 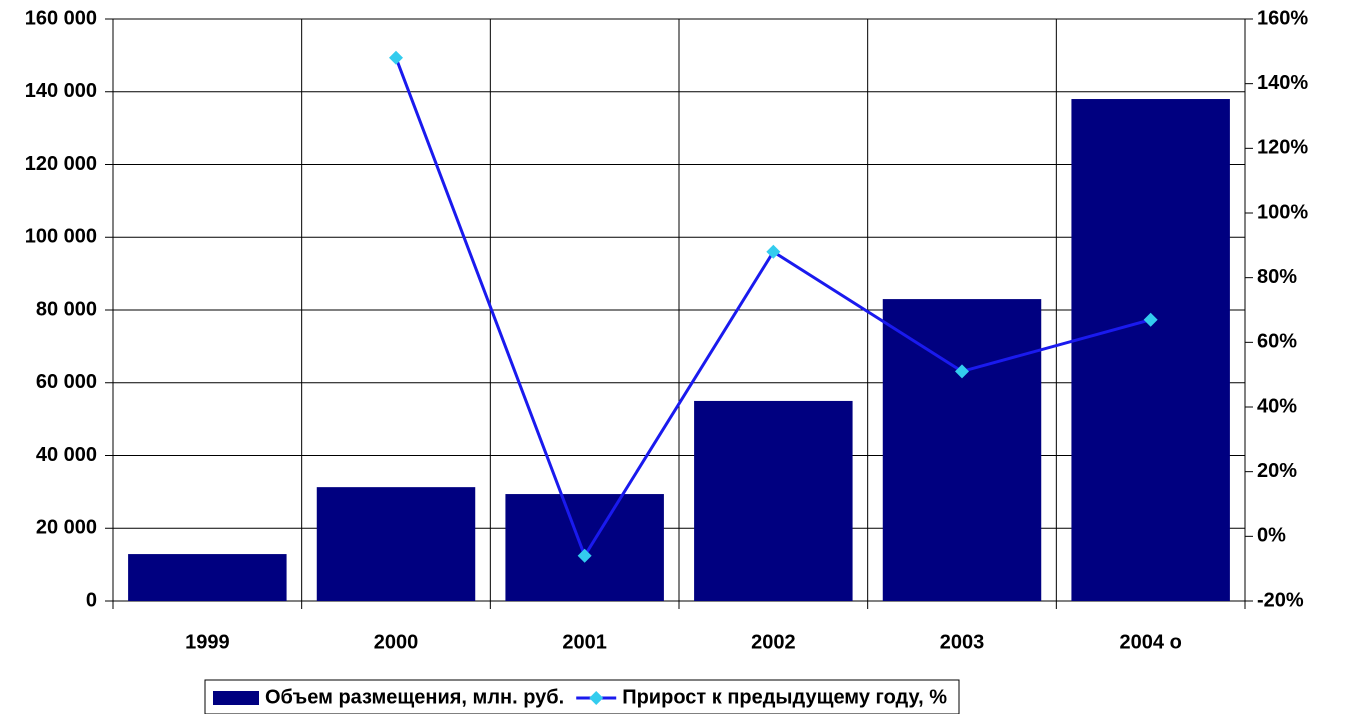 I want to click on legend-label: Объем размещения, млн. руб., so click(x=414, y=697).